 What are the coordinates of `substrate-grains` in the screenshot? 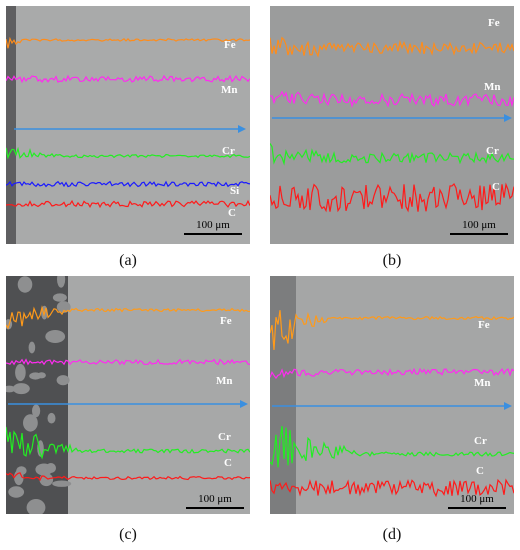 It's located at (39, 395).